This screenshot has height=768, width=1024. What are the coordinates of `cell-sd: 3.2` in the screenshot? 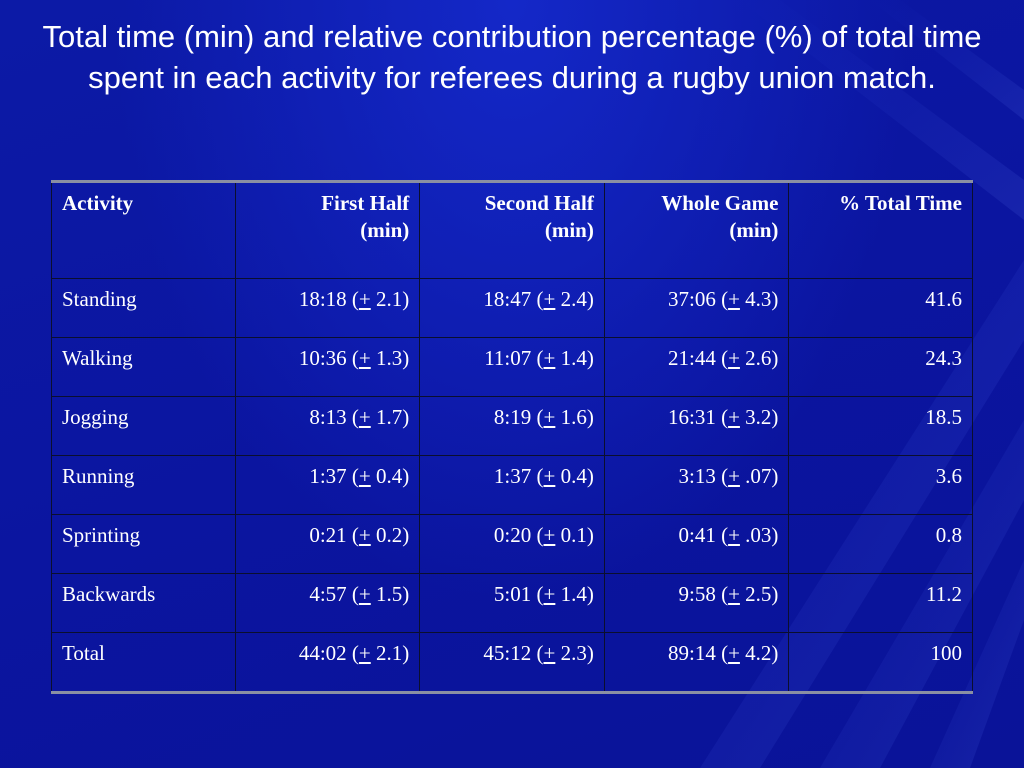 It's located at (758, 417).